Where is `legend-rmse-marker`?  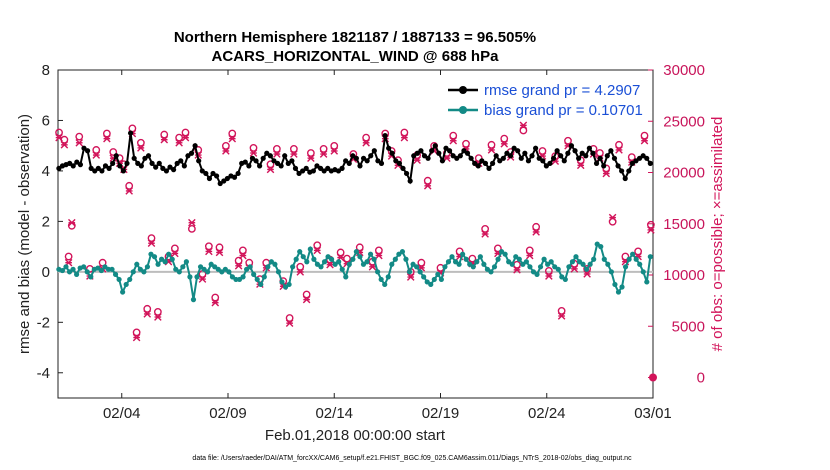 legend-rmse-marker is located at coordinates (463, 90).